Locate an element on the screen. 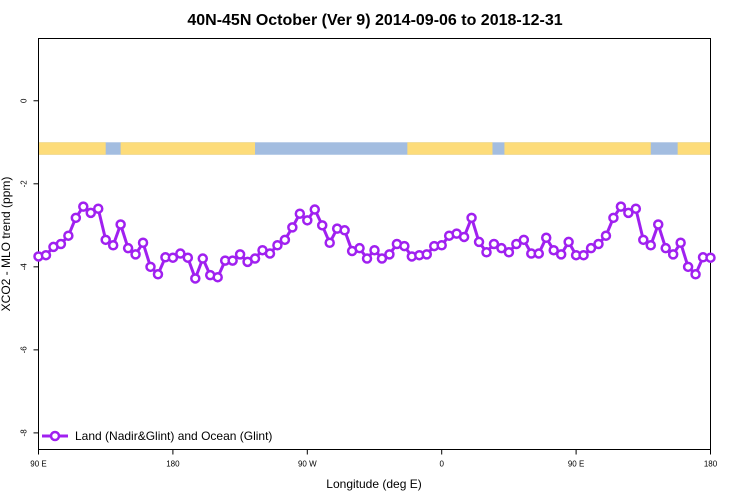 The image size is (750, 500). x-axis-label: Longitude (deg E) is located at coordinates (373, 484).